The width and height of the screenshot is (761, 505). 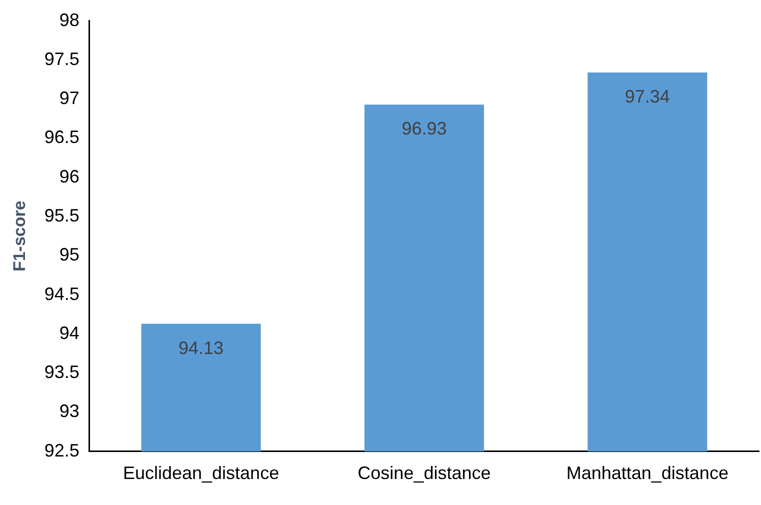 What do you see at coordinates (62, 450) in the screenshot?
I see `y-tick-label: 92.5` at bounding box center [62, 450].